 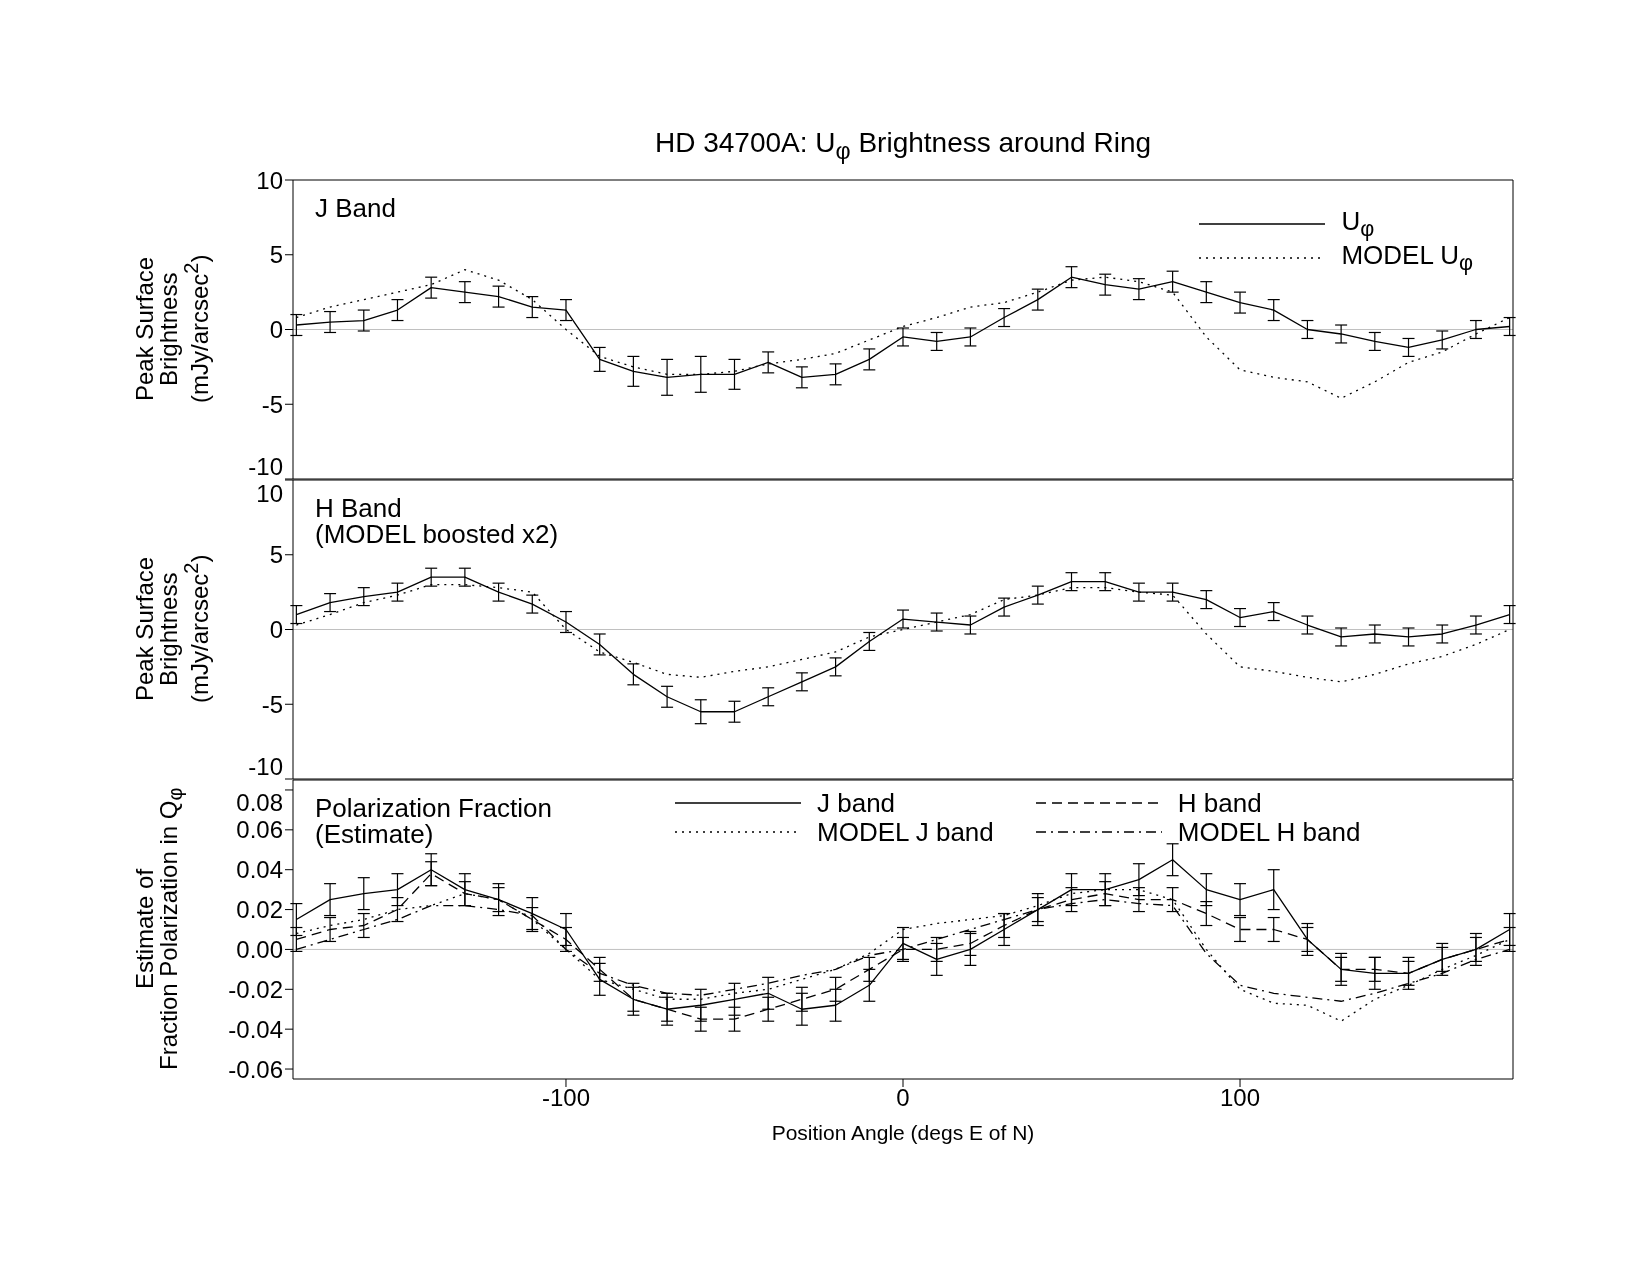 I want to click on y-tick-label: -0.06, so click(x=255, y=1069).